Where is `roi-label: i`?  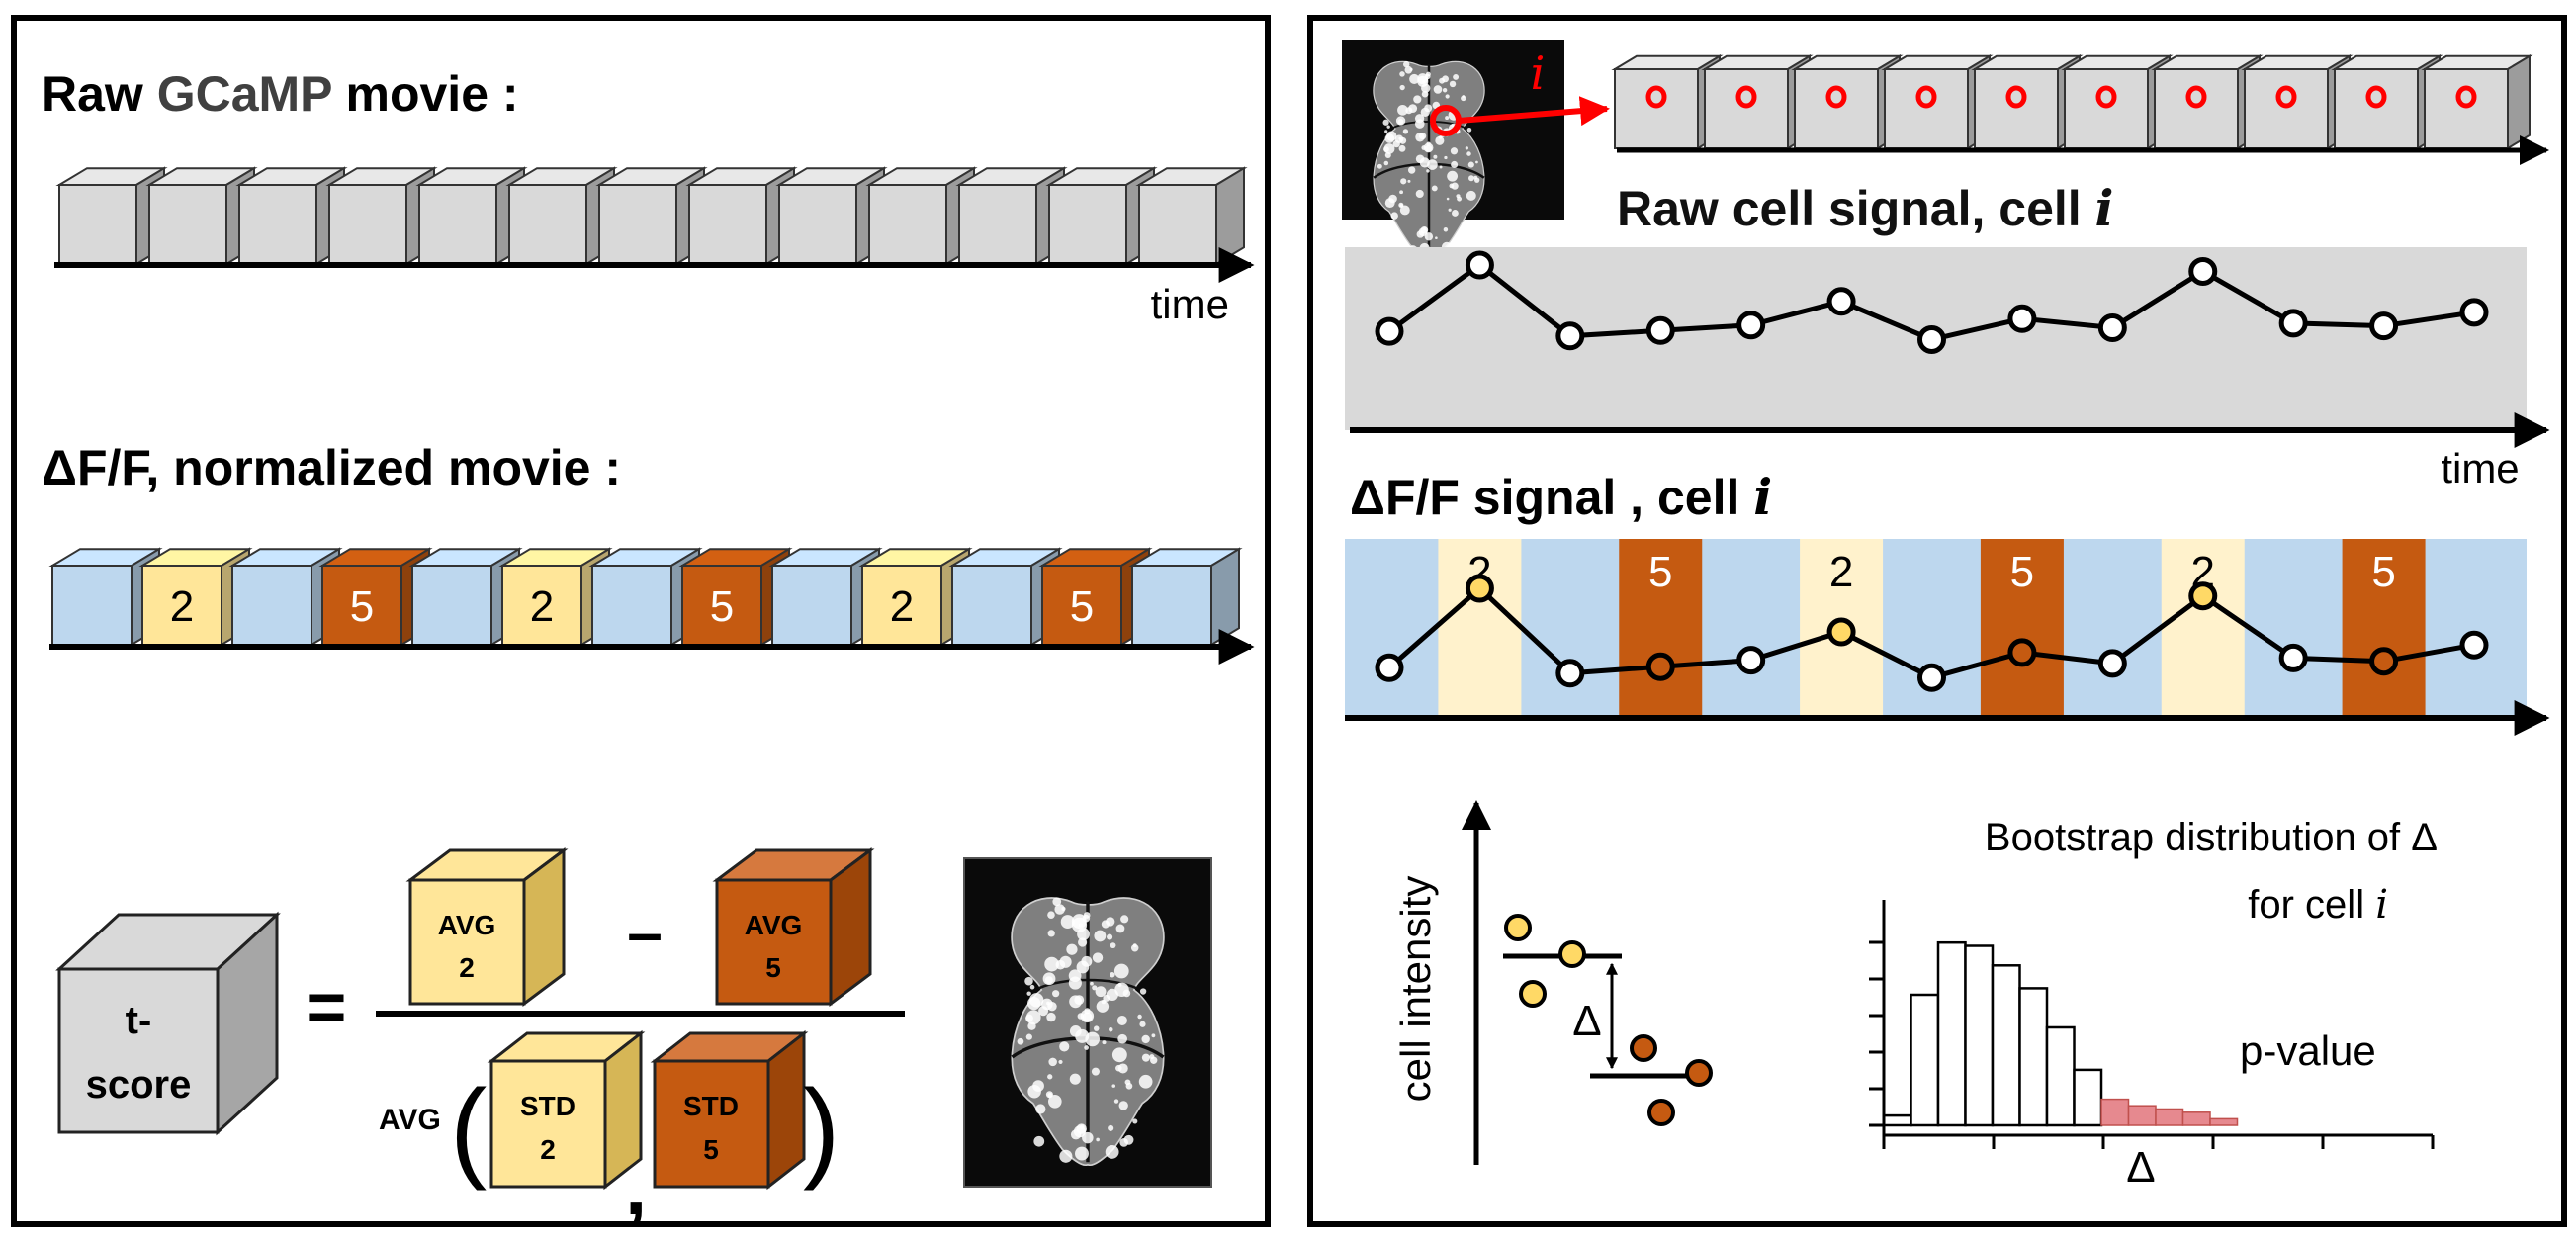 roi-label: i is located at coordinates (1538, 73).